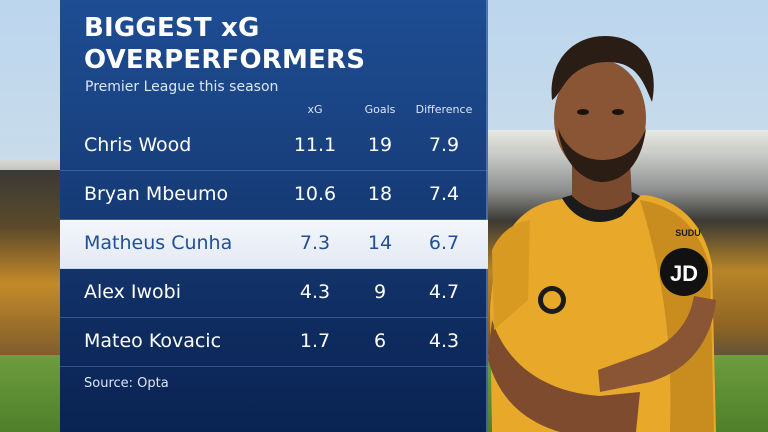  Describe the element at coordinates (315, 194) in the screenshot. I see `xg-value: 10.6` at that location.